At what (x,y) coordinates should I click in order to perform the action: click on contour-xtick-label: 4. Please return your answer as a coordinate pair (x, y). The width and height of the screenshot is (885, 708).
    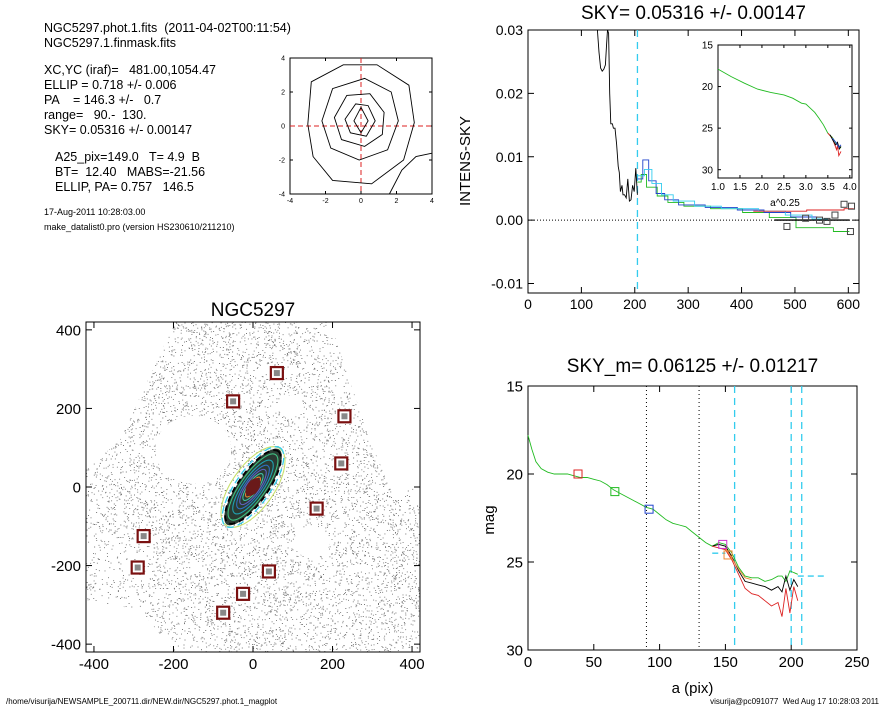
    Looking at the image, I should click on (432, 201).